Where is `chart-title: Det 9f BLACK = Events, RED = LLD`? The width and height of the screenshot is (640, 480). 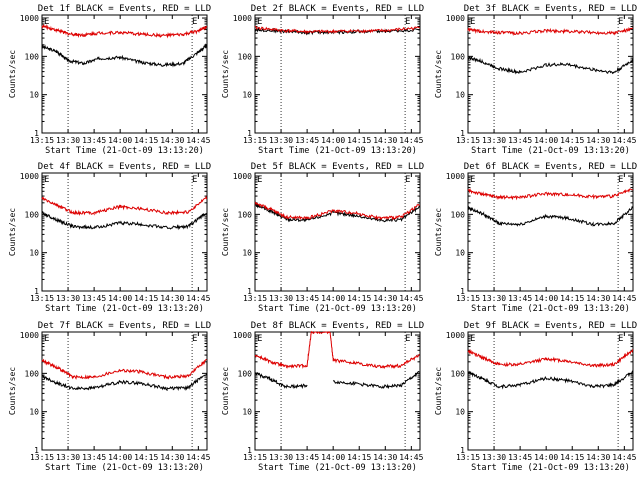
chart-title: Det 9f BLACK = Events, RED = LLD is located at coordinates (550, 326).